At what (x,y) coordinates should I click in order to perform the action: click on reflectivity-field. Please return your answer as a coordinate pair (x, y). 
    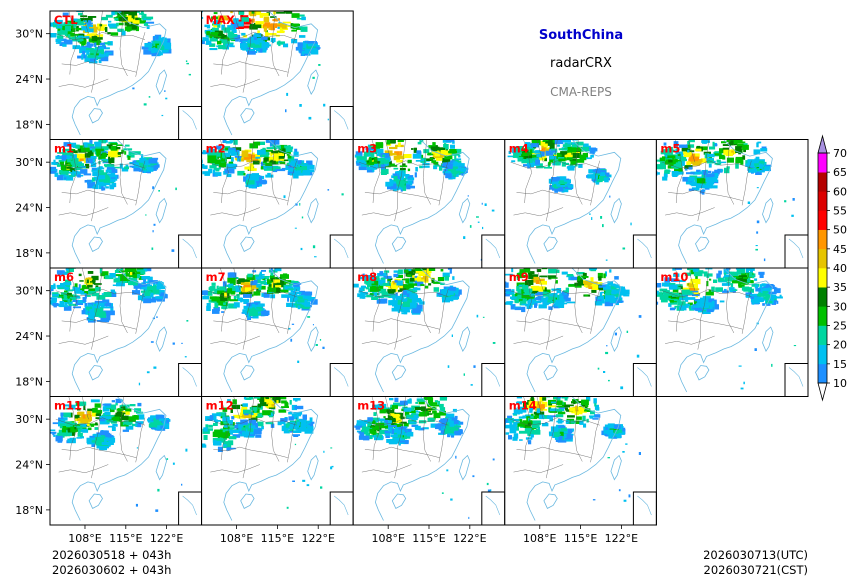
    Looking at the image, I should click on (119, 459).